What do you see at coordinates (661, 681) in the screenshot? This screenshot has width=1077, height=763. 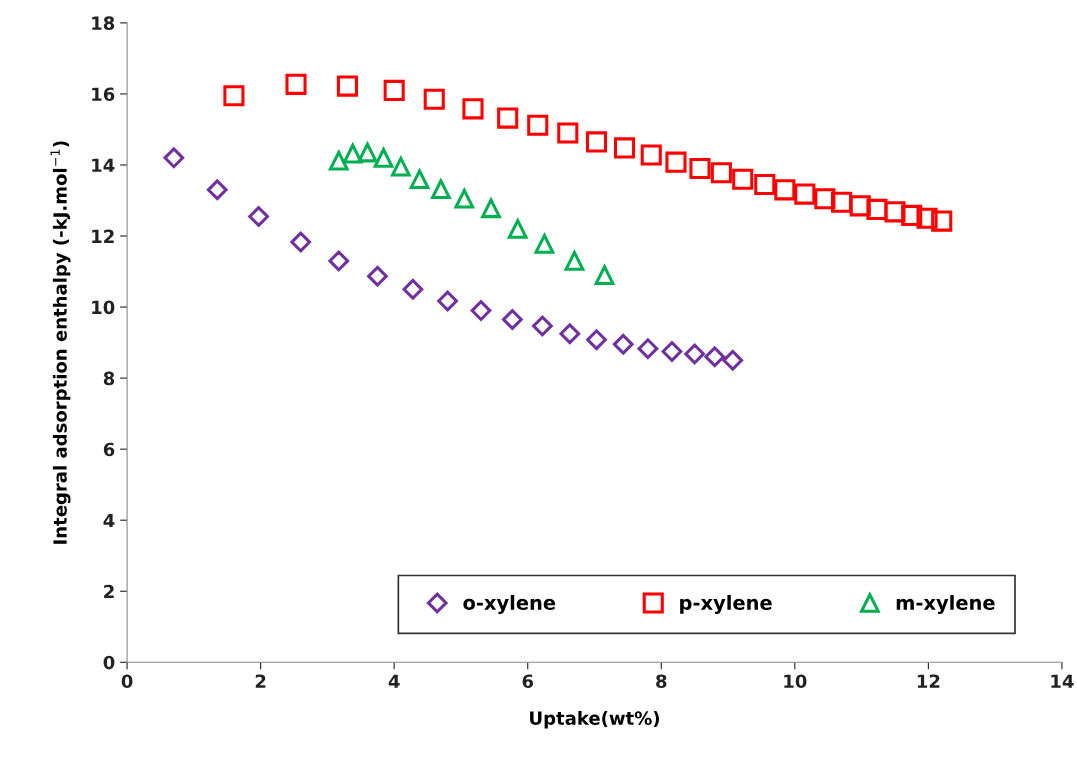 I see `x-tick-label: 8` at bounding box center [661, 681].